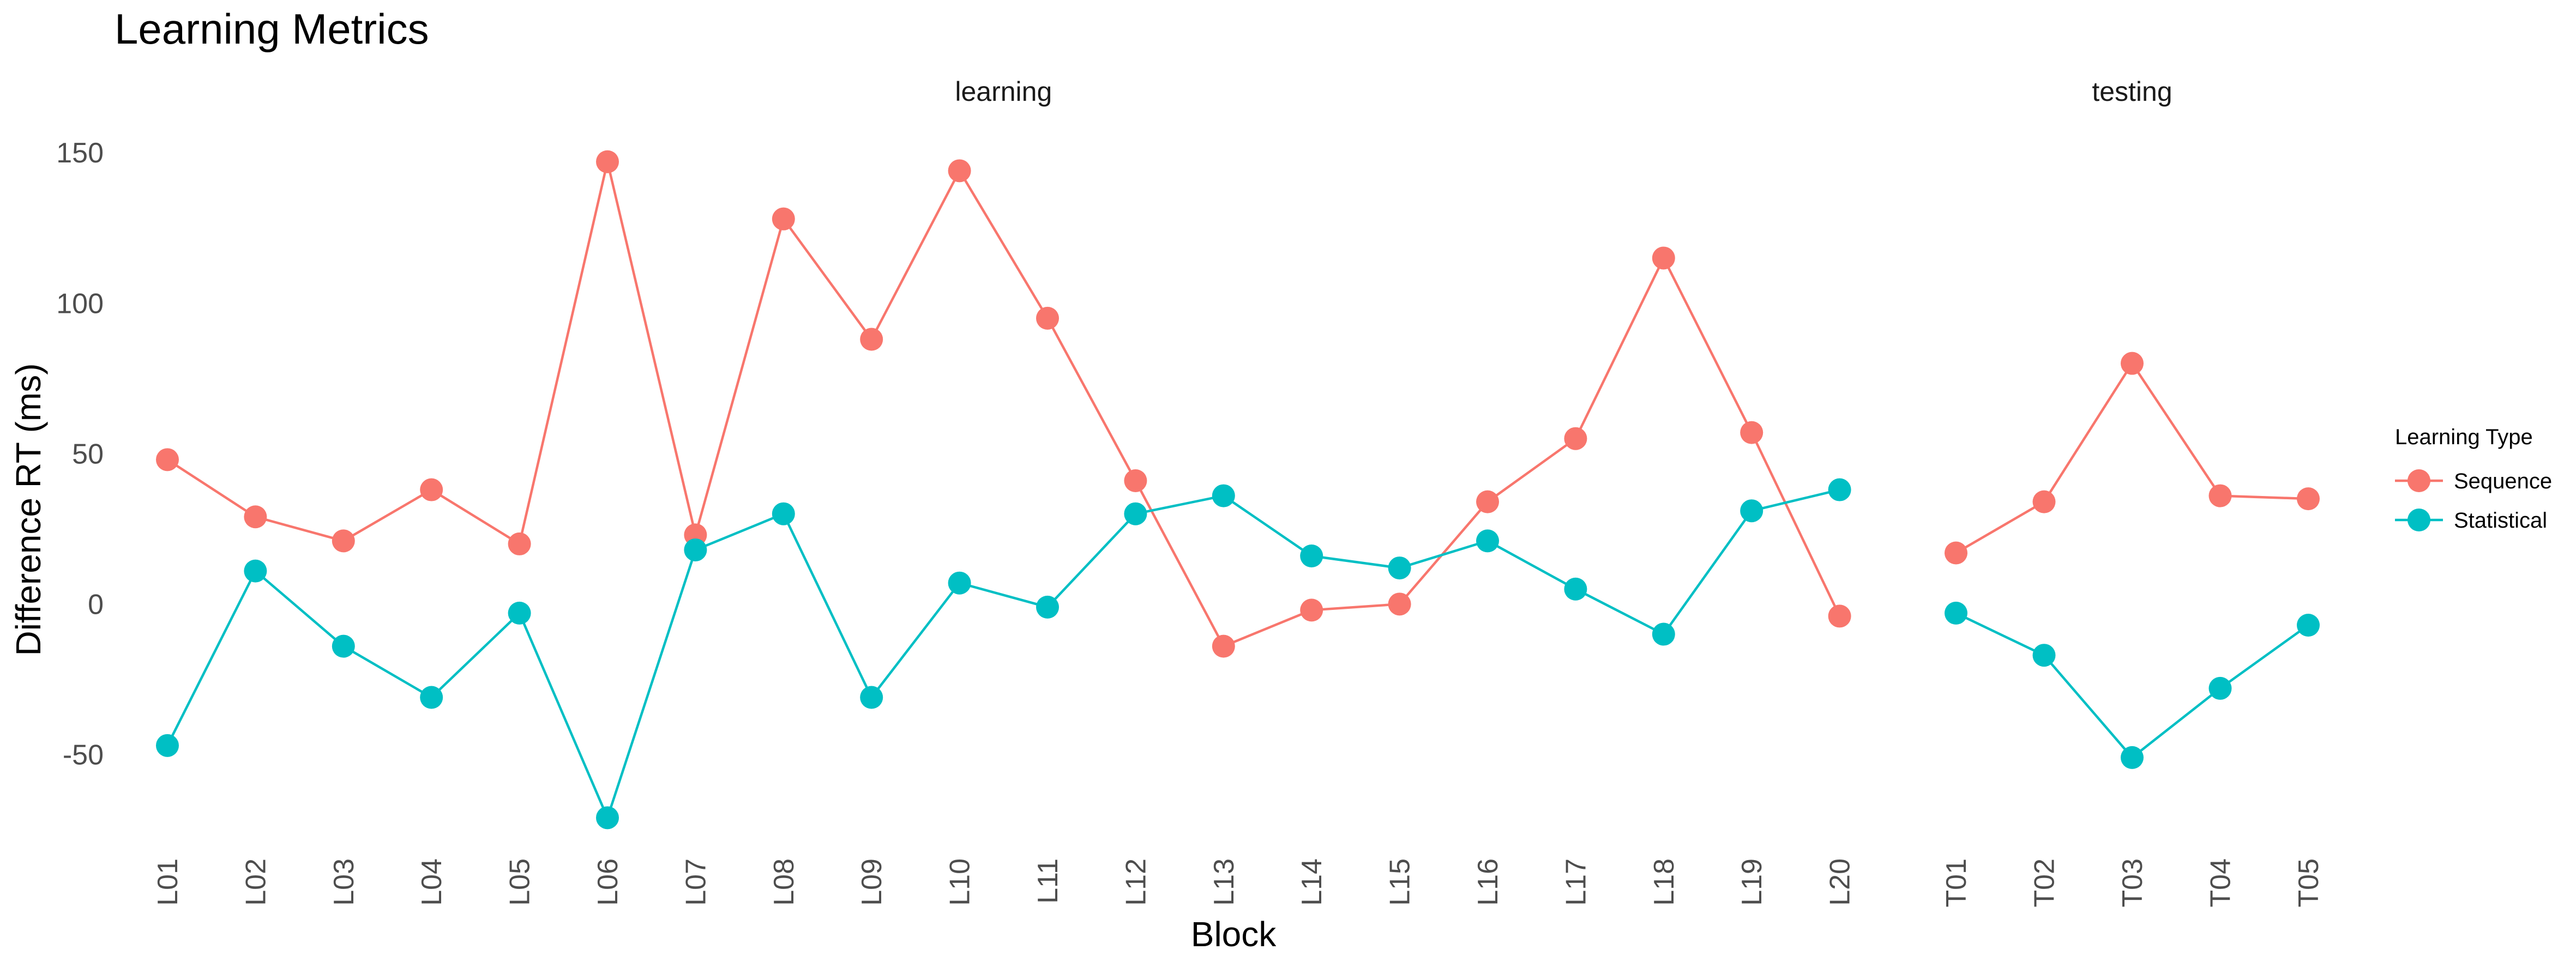 This screenshot has height=968, width=2576. I want to click on panel-strip-label: testing, so click(2132, 92).